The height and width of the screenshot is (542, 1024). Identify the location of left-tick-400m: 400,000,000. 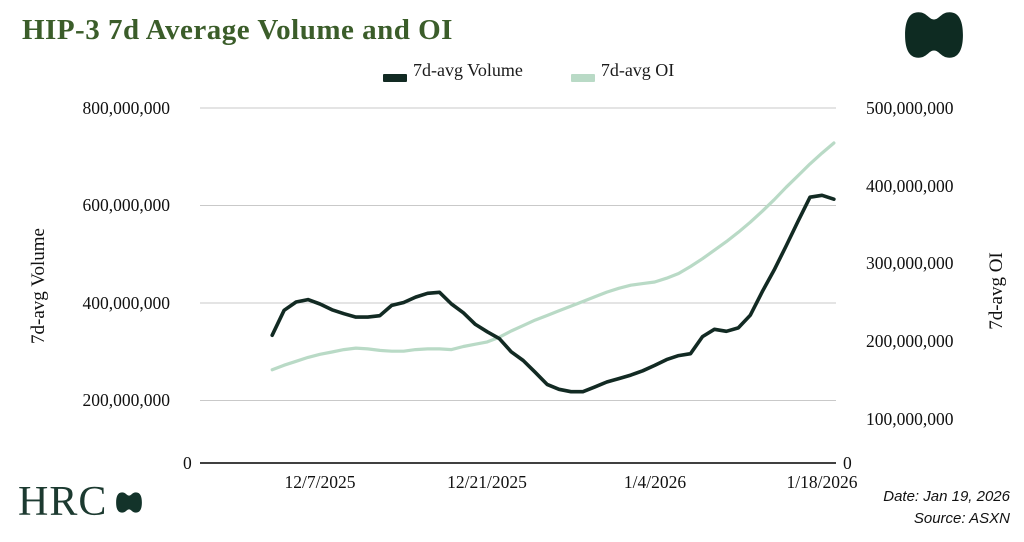
(126, 303).